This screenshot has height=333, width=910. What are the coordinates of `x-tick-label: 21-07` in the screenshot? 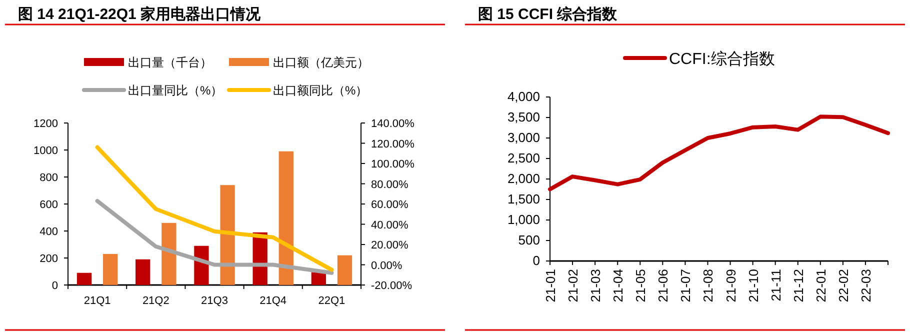 It's located at (686, 285).